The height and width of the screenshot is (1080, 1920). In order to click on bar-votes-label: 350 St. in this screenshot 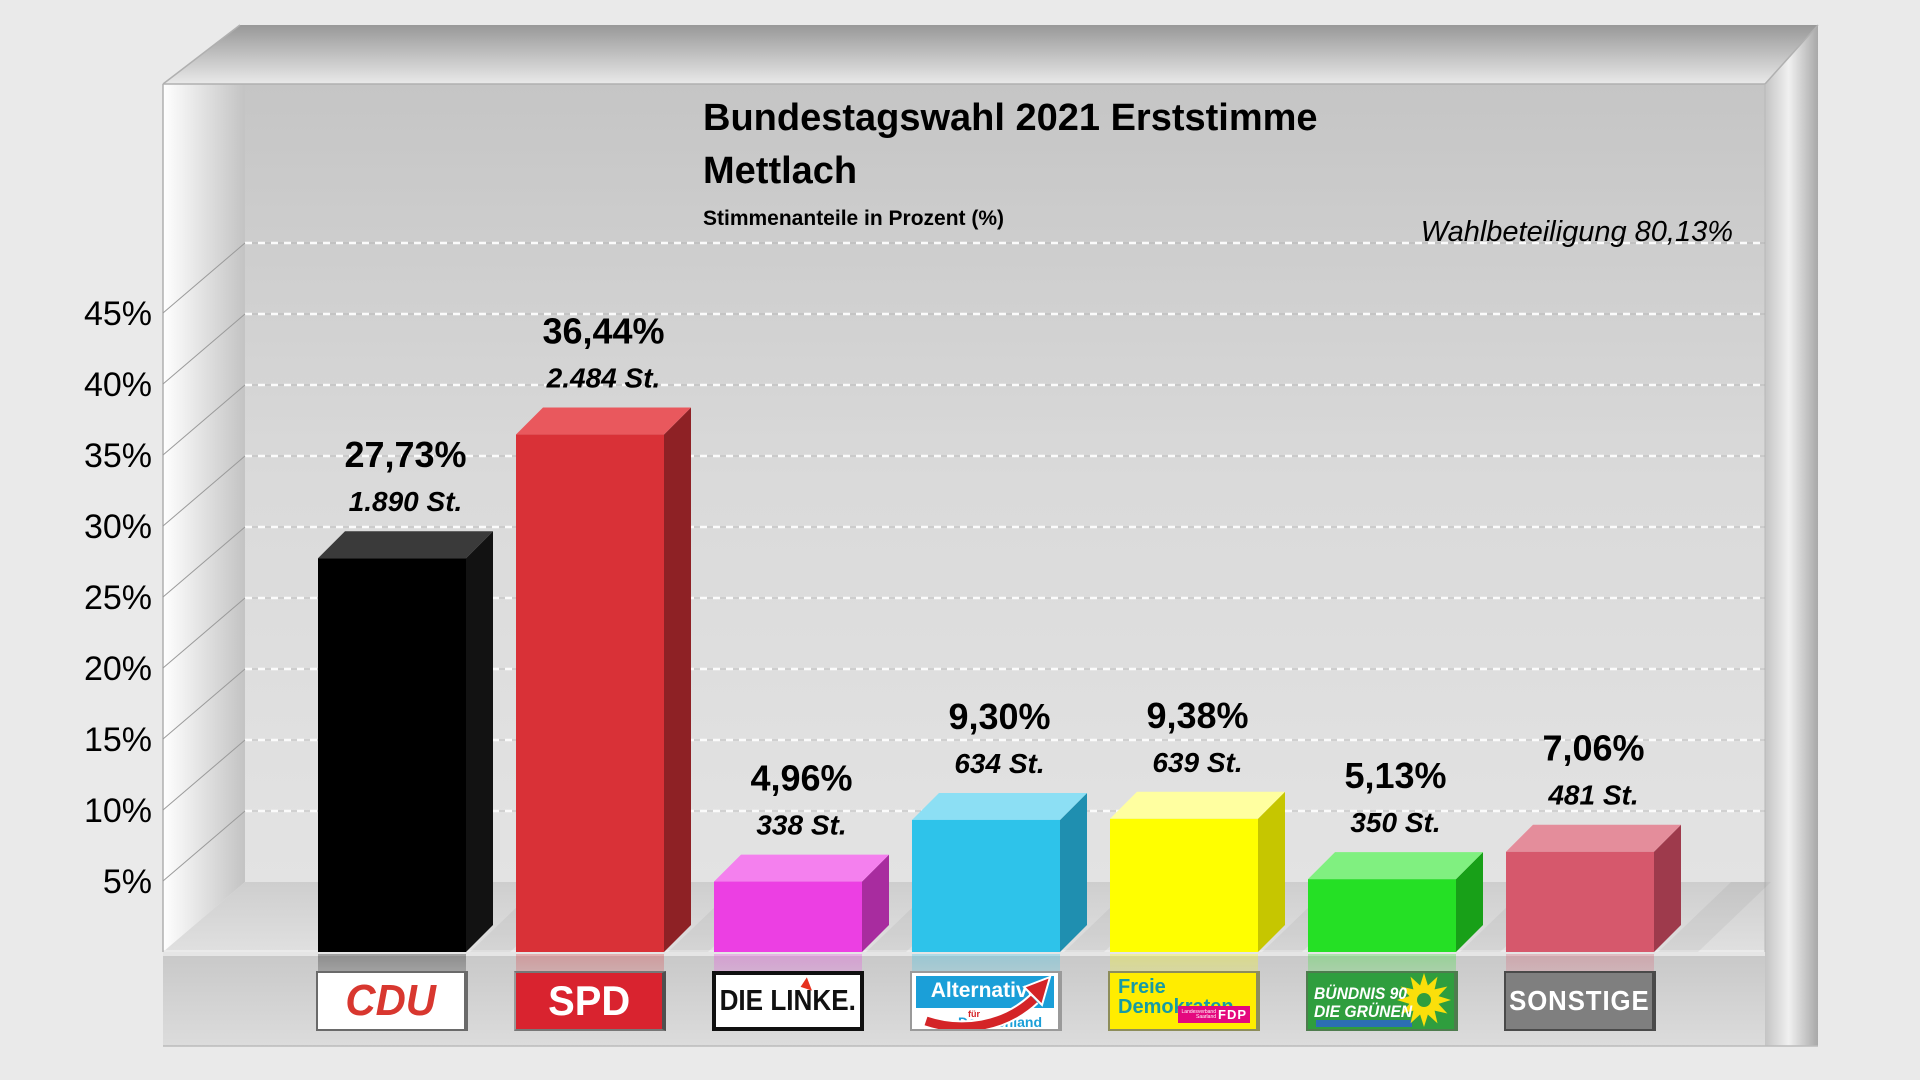, I will do `click(1395, 822)`.